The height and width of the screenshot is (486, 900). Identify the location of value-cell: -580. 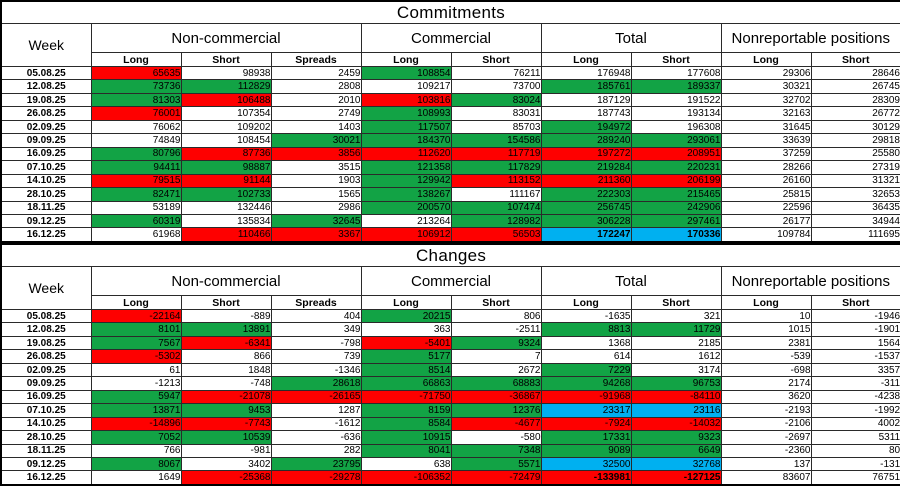
(496, 437).